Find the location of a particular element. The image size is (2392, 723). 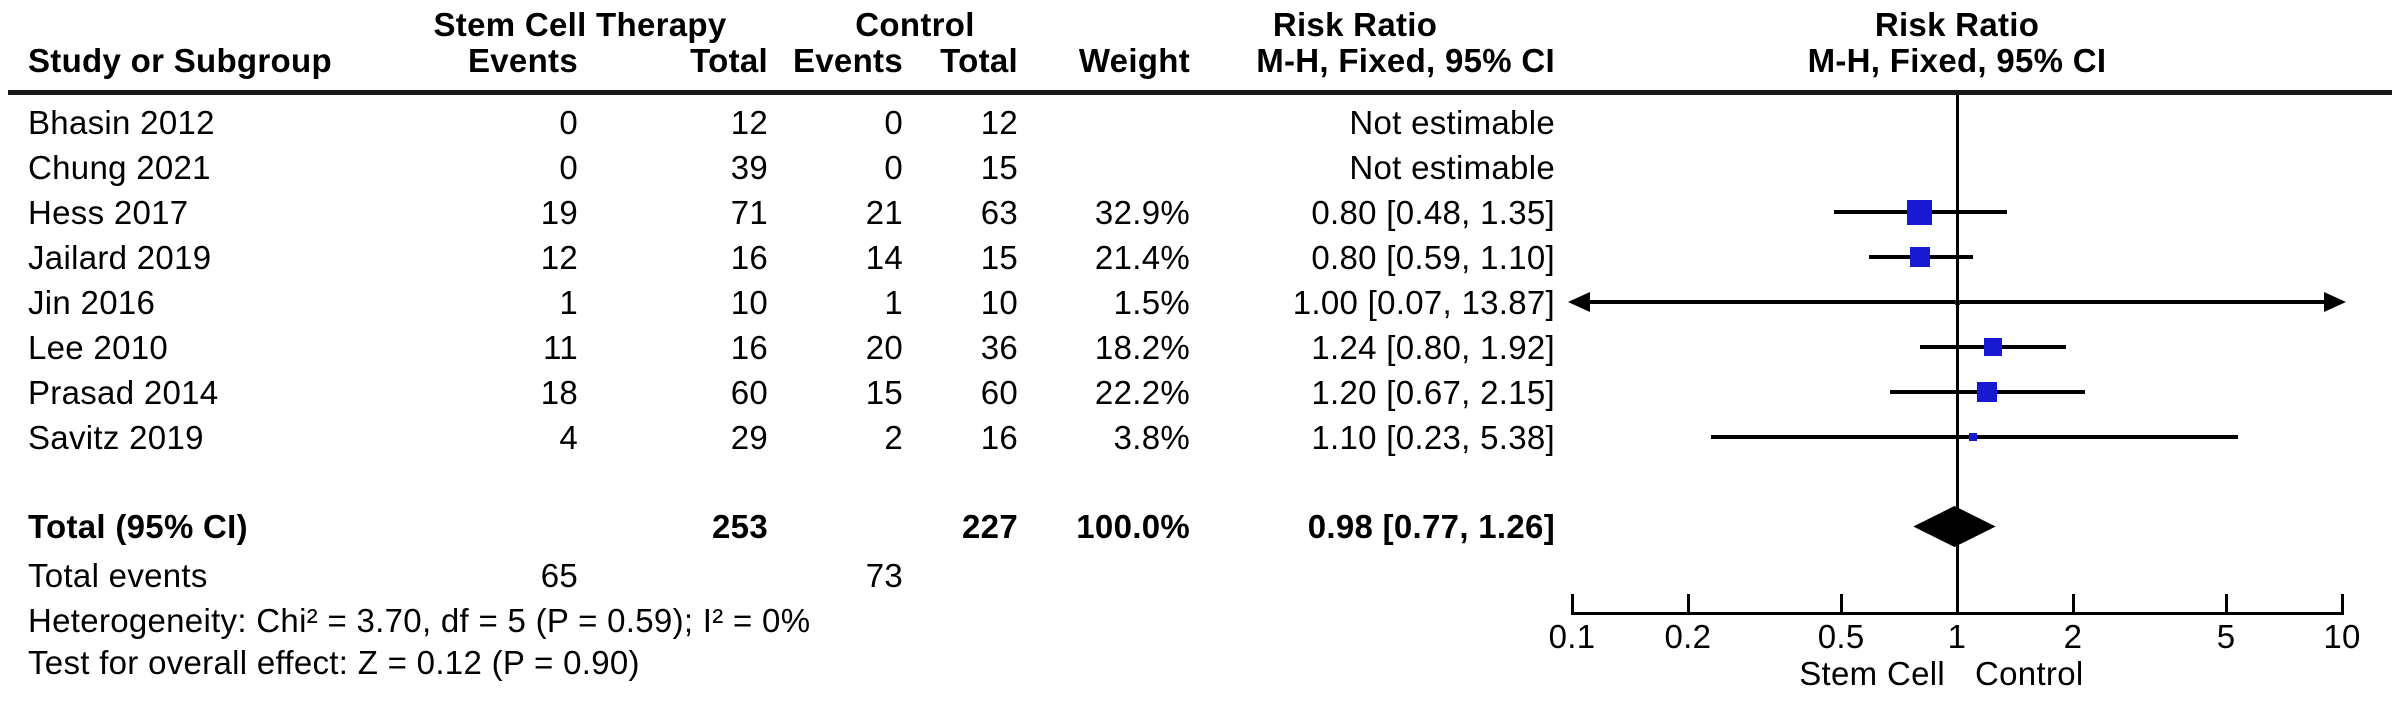

study-name: Hess 2017 is located at coordinates (108, 212).